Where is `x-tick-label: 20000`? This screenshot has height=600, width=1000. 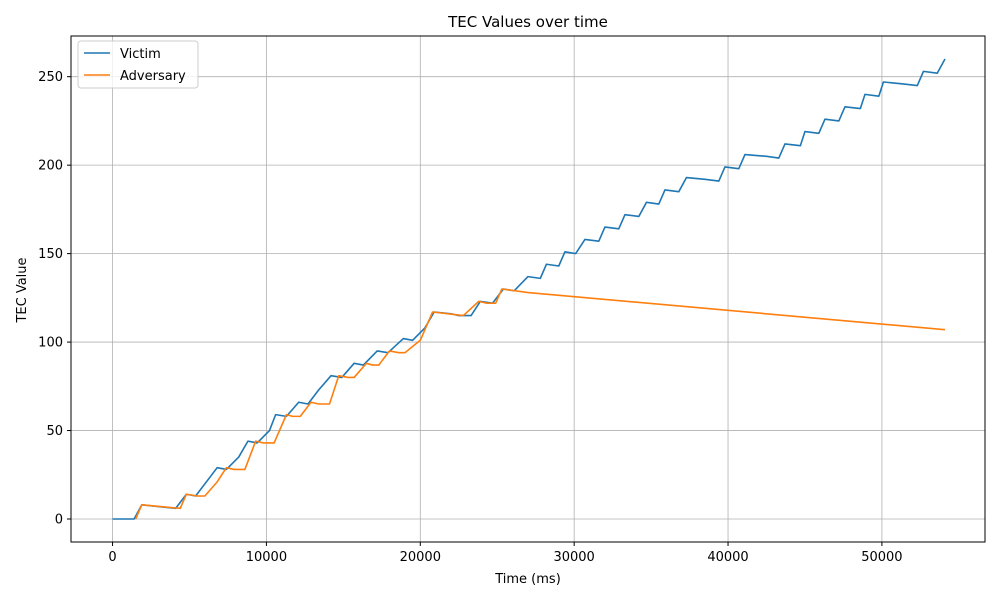
x-tick-label: 20000 is located at coordinates (420, 557).